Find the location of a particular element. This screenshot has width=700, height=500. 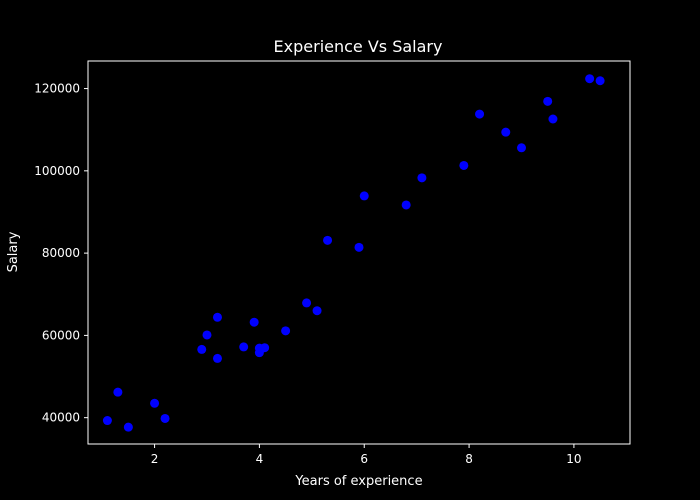

y-tick-label: 60000 is located at coordinates (61, 335).